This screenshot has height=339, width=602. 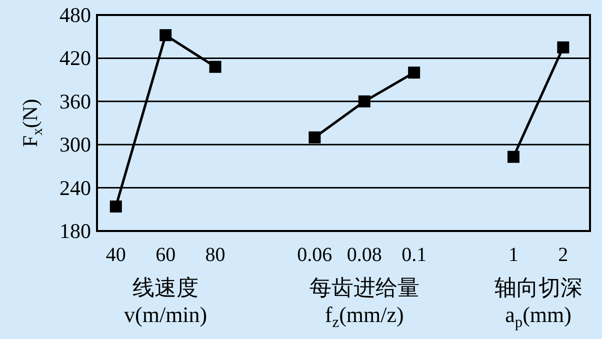 What do you see at coordinates (166, 300) in the screenshot?
I see `text: 线速度 v(m/min)` at bounding box center [166, 300].